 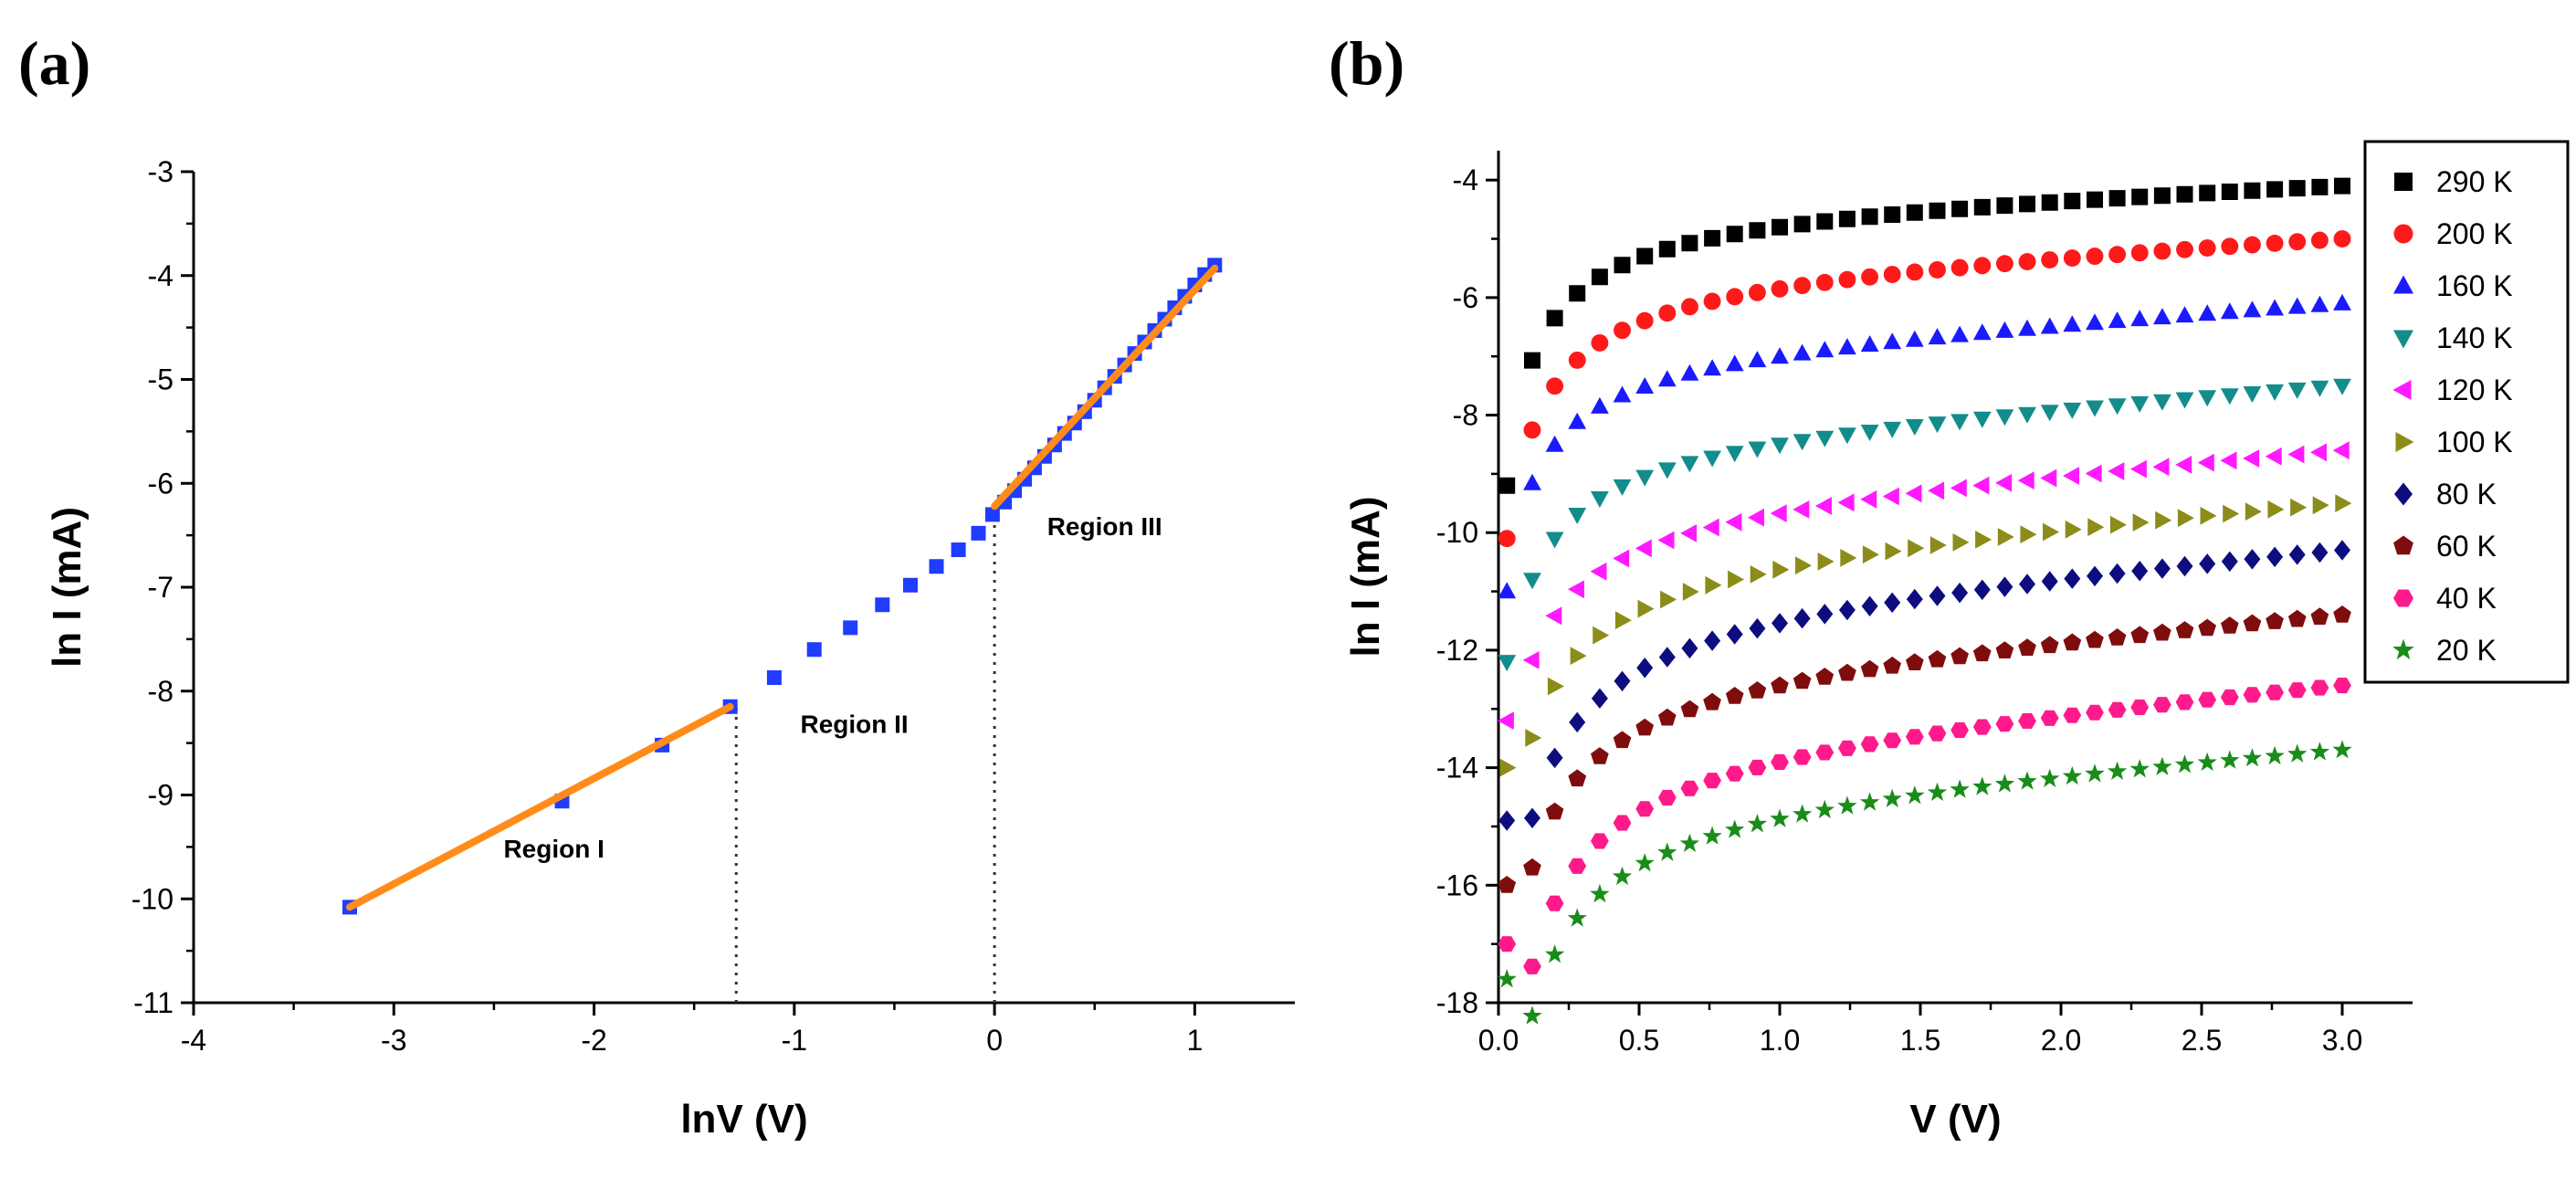 I want to click on y-tick-label: -18, so click(x=1457, y=1002).